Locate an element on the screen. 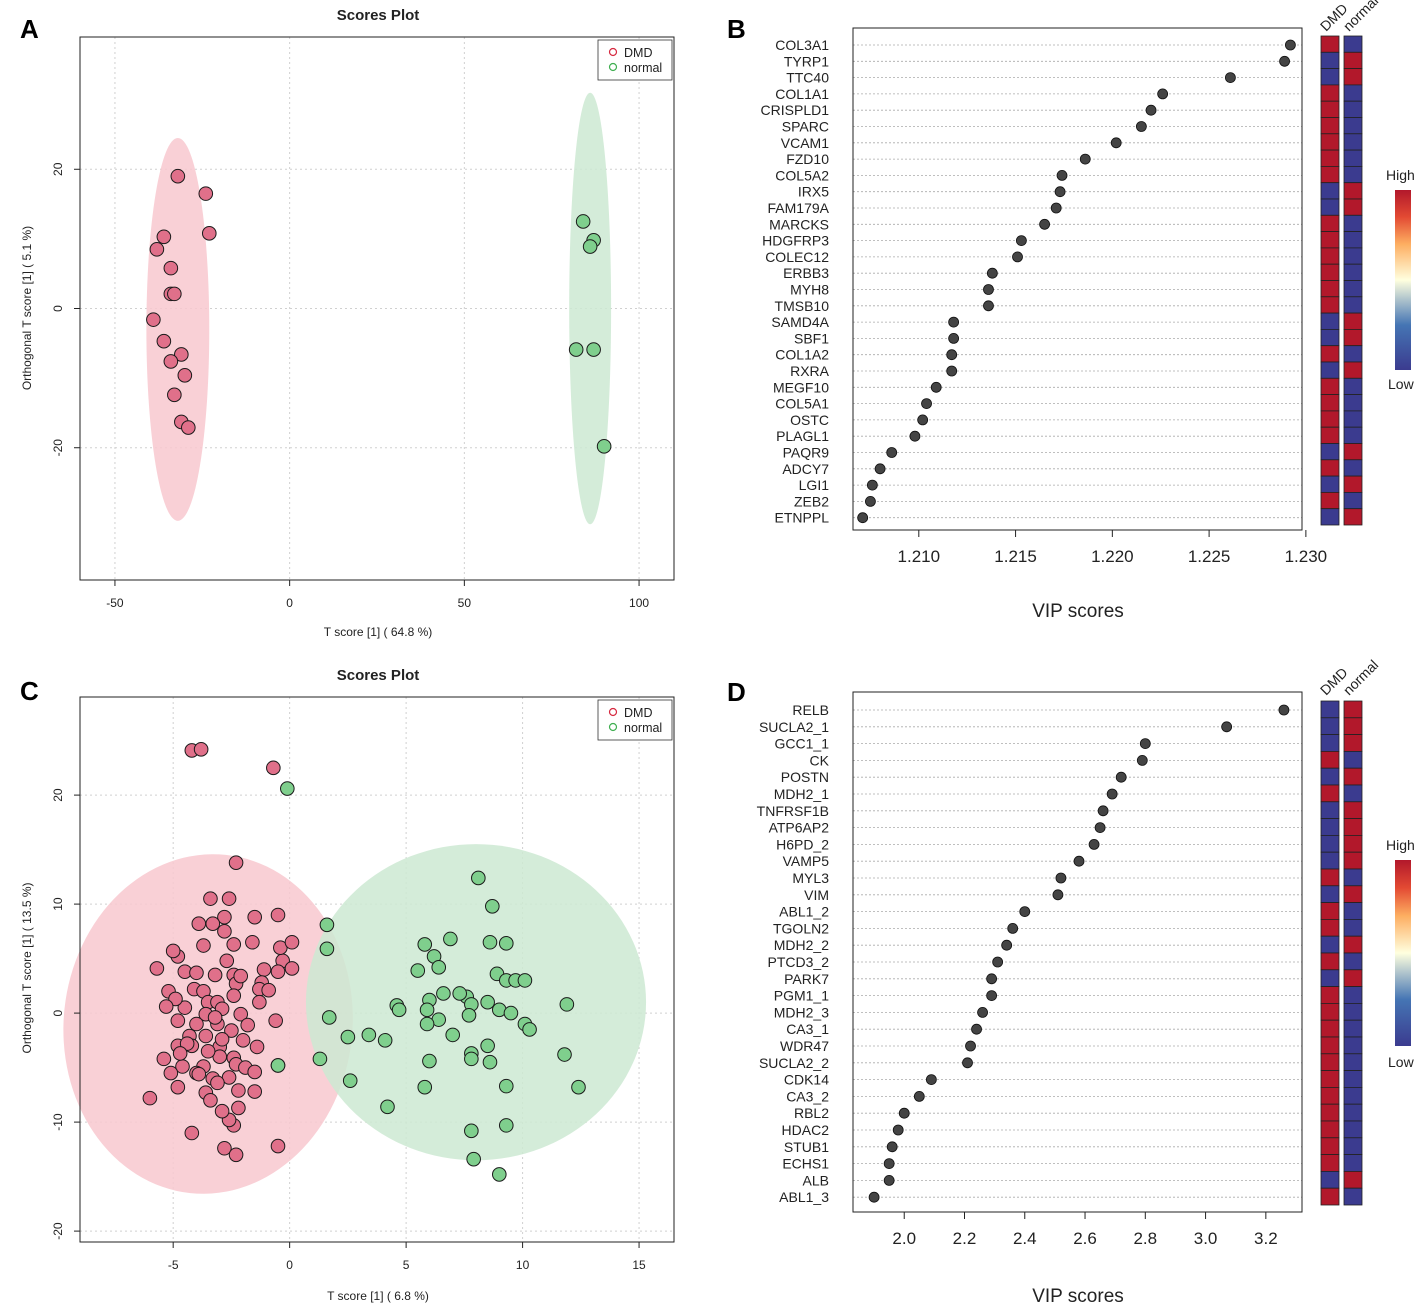 The image size is (1417, 1316). x-tick-label: 2.4 is located at coordinates (1025, 1238).